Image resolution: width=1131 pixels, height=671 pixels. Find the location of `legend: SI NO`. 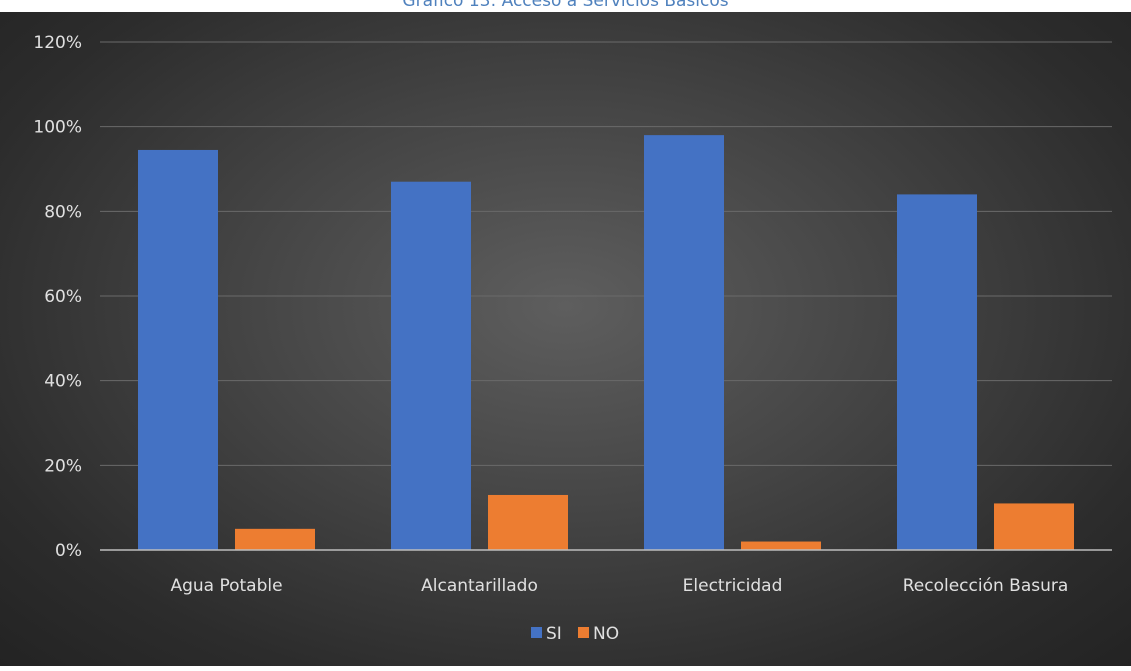

legend: SI NO is located at coordinates (575, 634).